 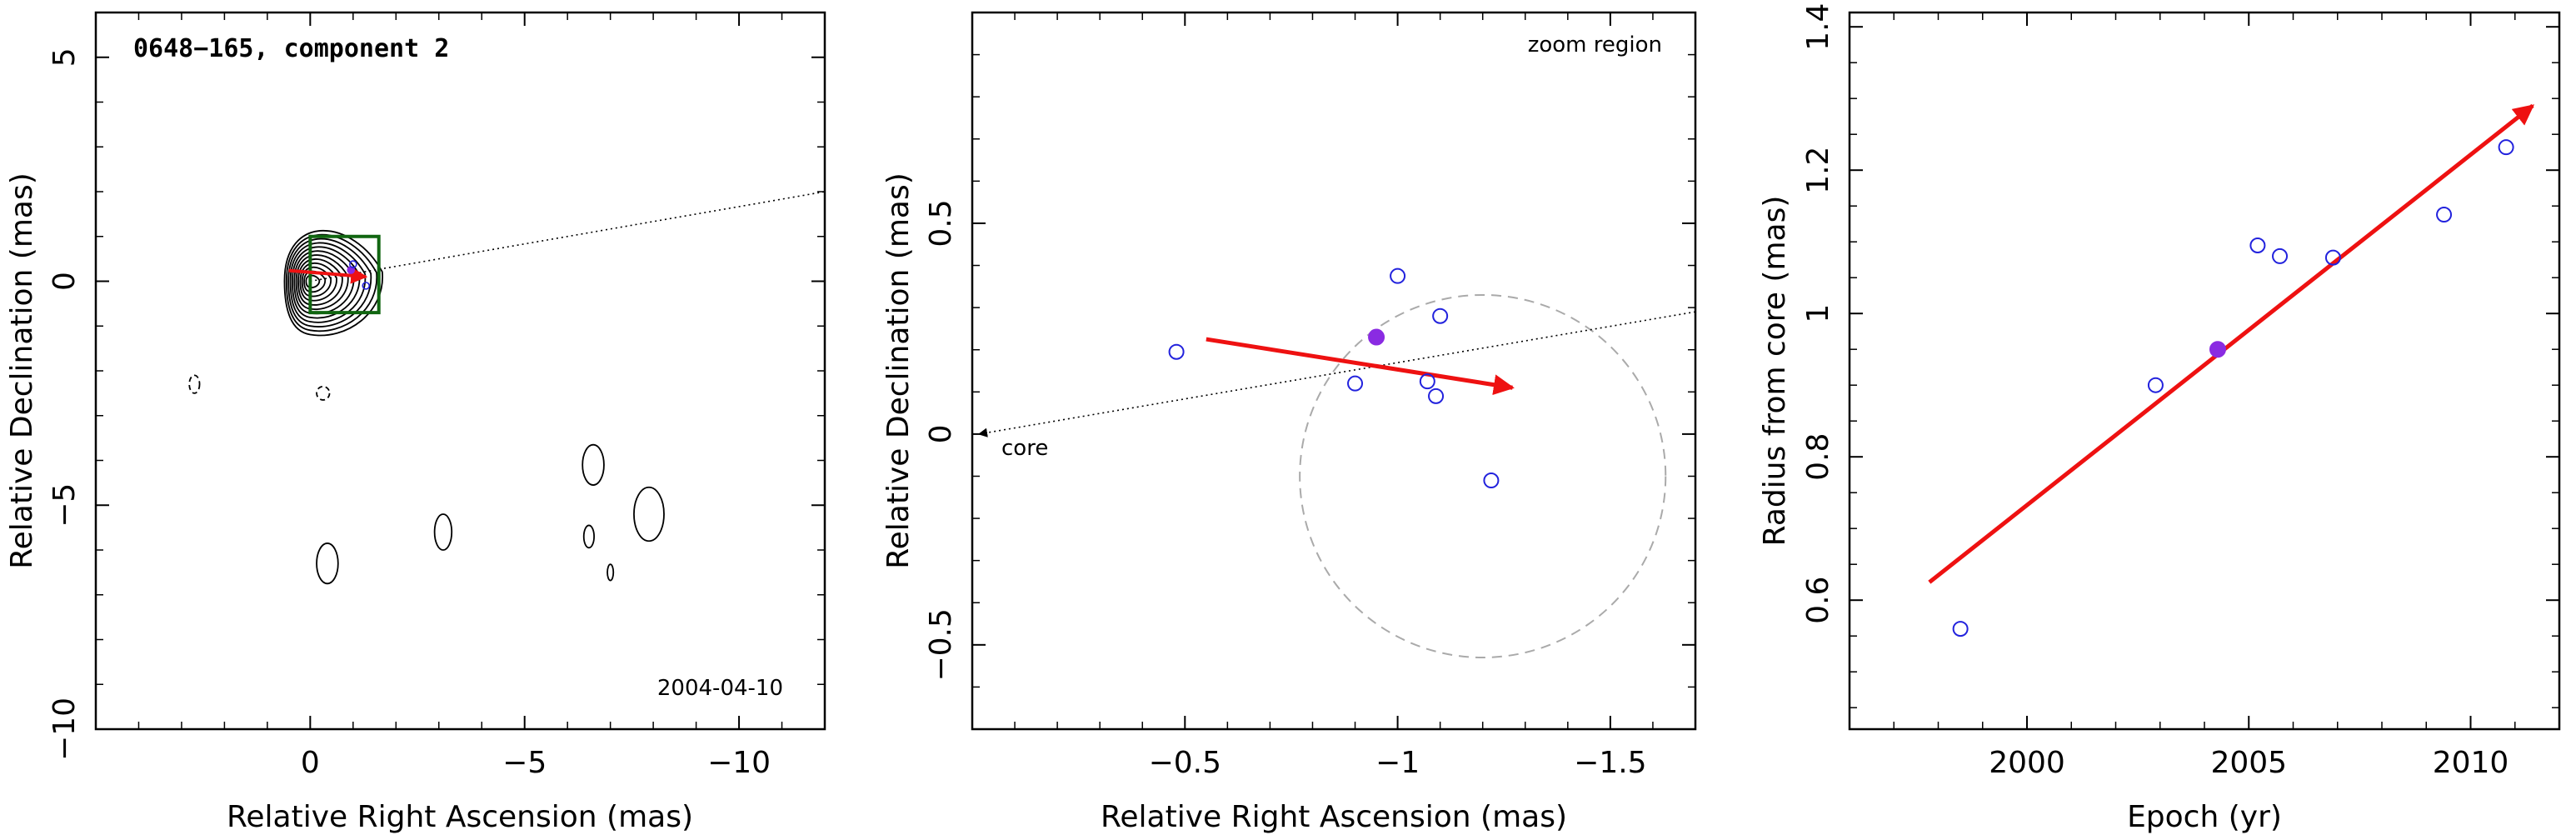 I want to click on y-tick-label: 1.2, so click(x=1818, y=170).